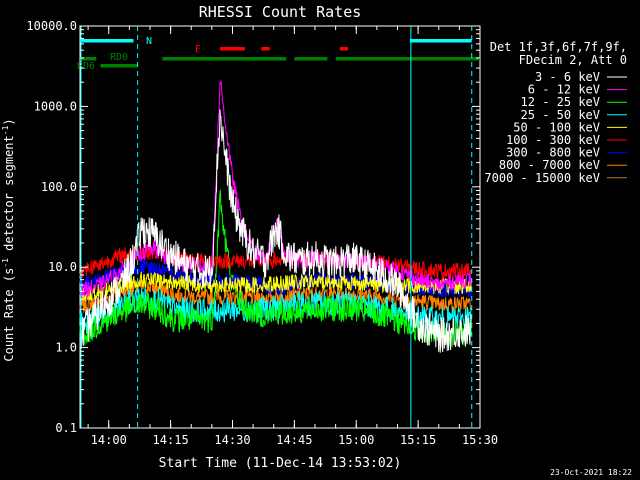  I want to click on generation-timestamp: 23-Oct-2021 18:22, so click(591, 472).